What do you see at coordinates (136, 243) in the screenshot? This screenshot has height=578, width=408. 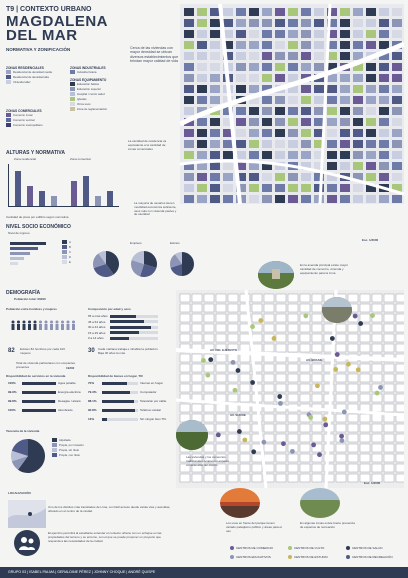 I see `socio-col-2: Empleos` at bounding box center [136, 243].